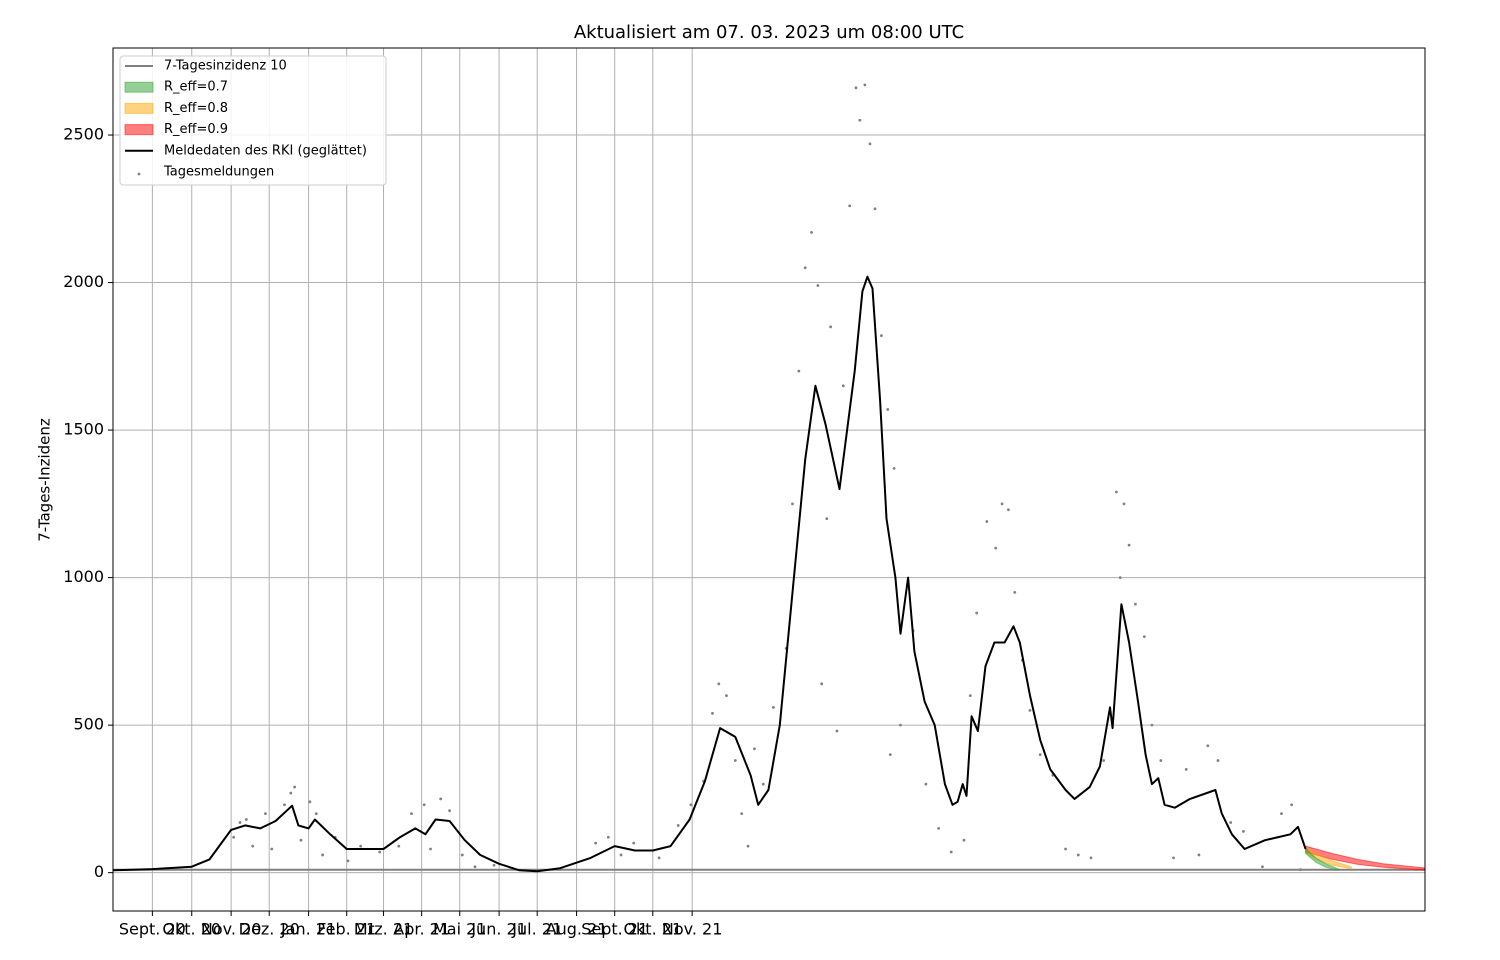  What do you see at coordinates (253, 120) in the screenshot?
I see `legend-box` at bounding box center [253, 120].